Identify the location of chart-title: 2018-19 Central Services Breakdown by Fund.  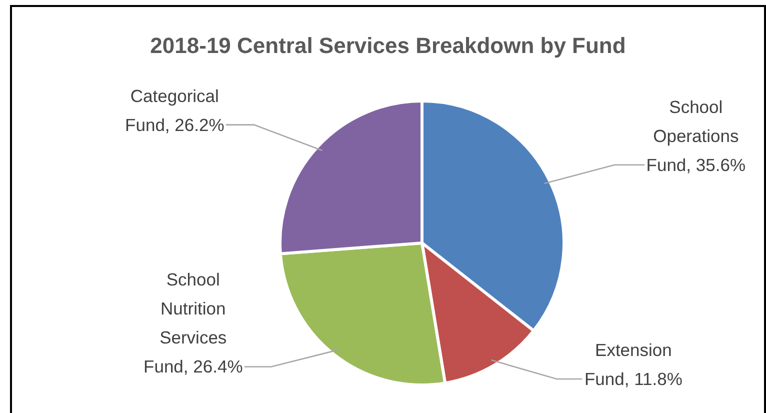
(388, 46).